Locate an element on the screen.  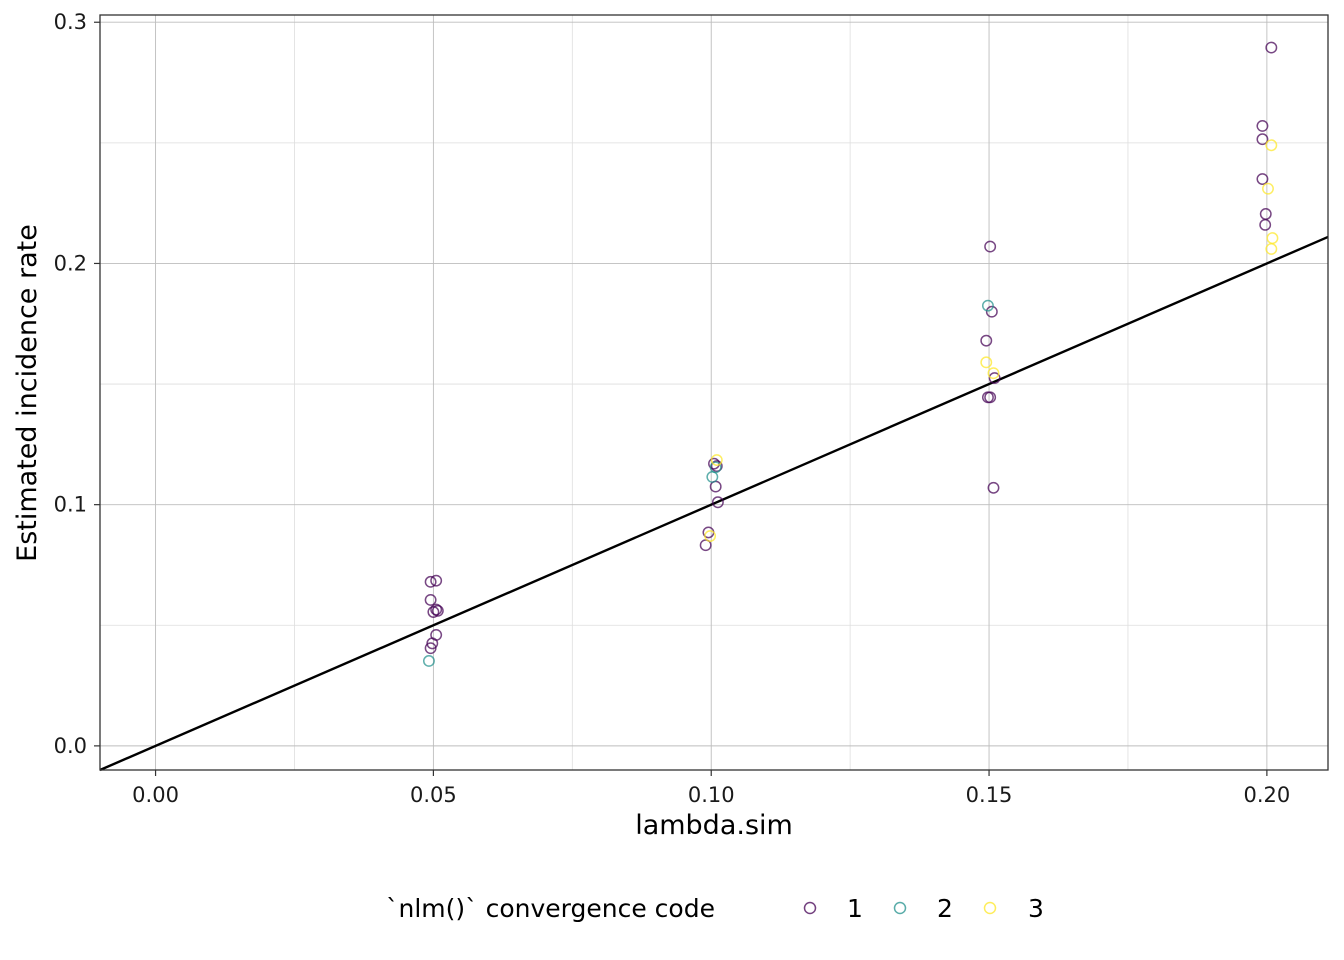
x-axis-title: lambda.sim is located at coordinates (714, 825).